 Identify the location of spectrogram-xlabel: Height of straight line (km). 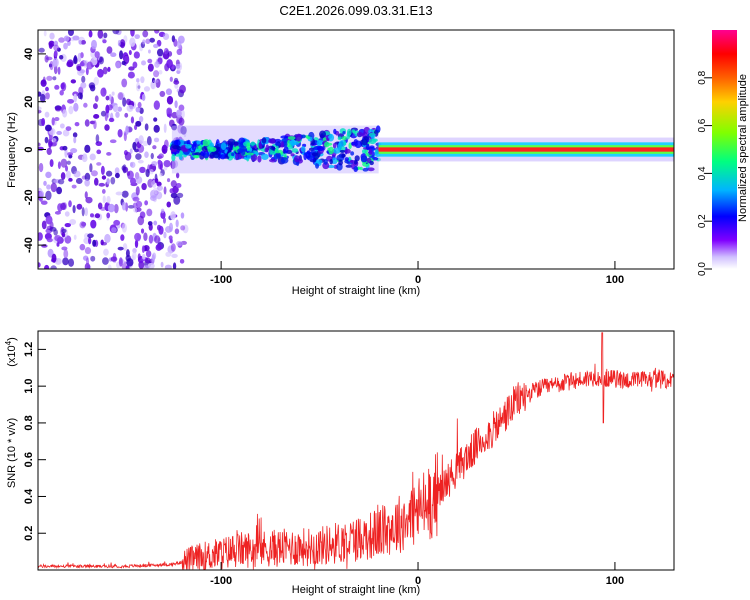
(356, 291).